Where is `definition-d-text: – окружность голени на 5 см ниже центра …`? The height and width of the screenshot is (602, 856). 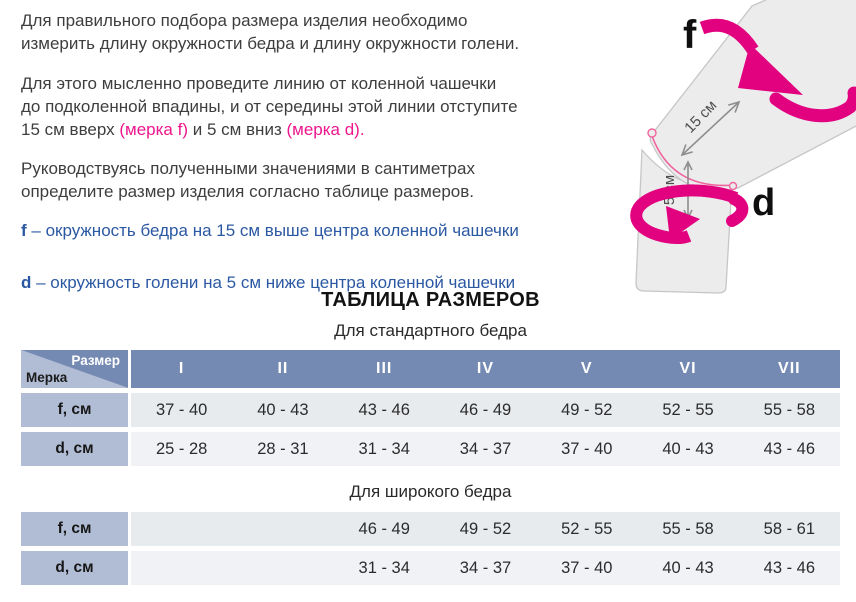 definition-d-text: – окружность голени на 5 см ниже центра … is located at coordinates (276, 282).